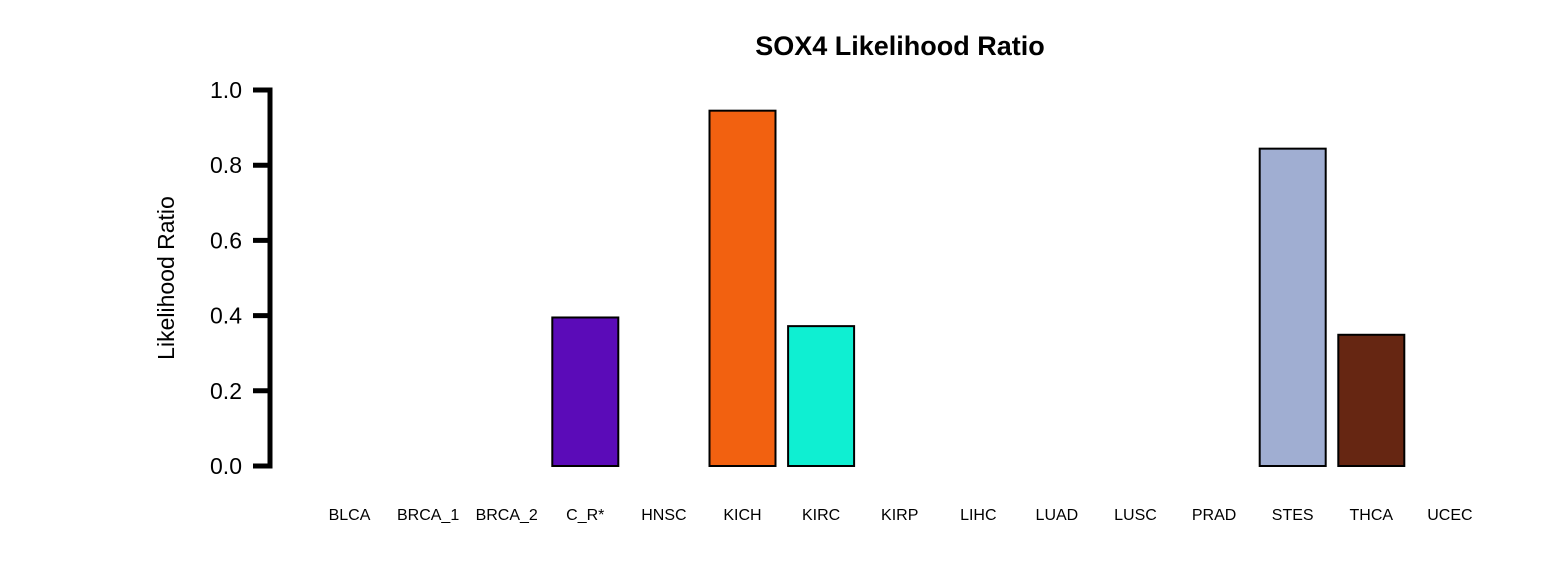  What do you see at coordinates (226, 316) in the screenshot?
I see `y-tick-label: 0.4` at bounding box center [226, 316].